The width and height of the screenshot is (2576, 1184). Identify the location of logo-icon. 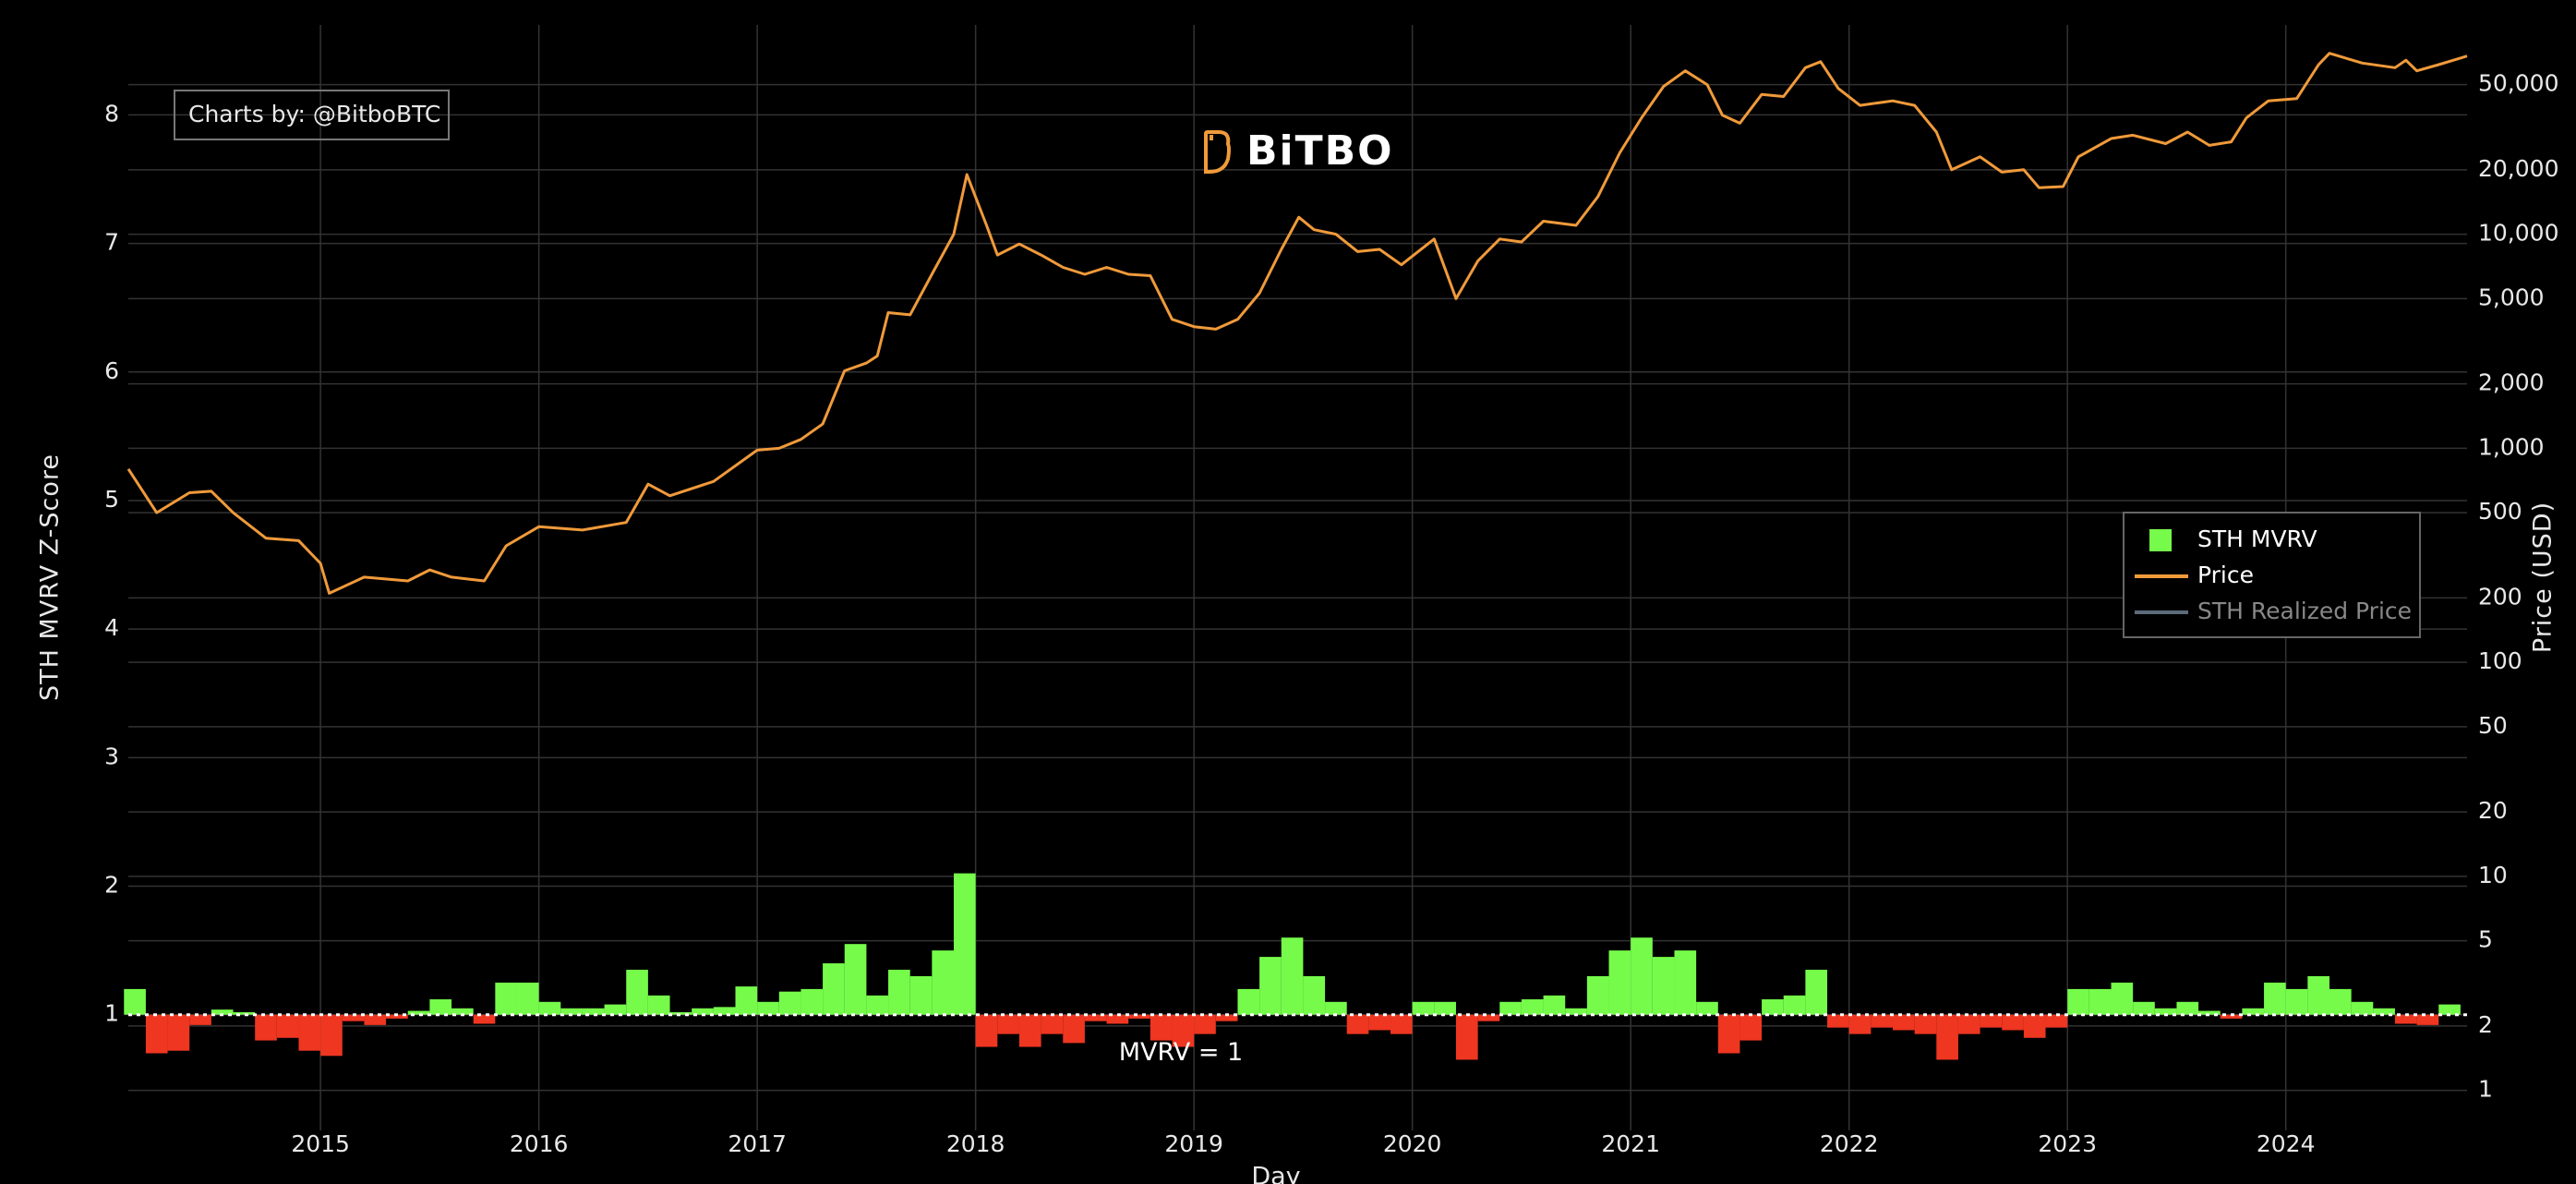
(1217, 152).